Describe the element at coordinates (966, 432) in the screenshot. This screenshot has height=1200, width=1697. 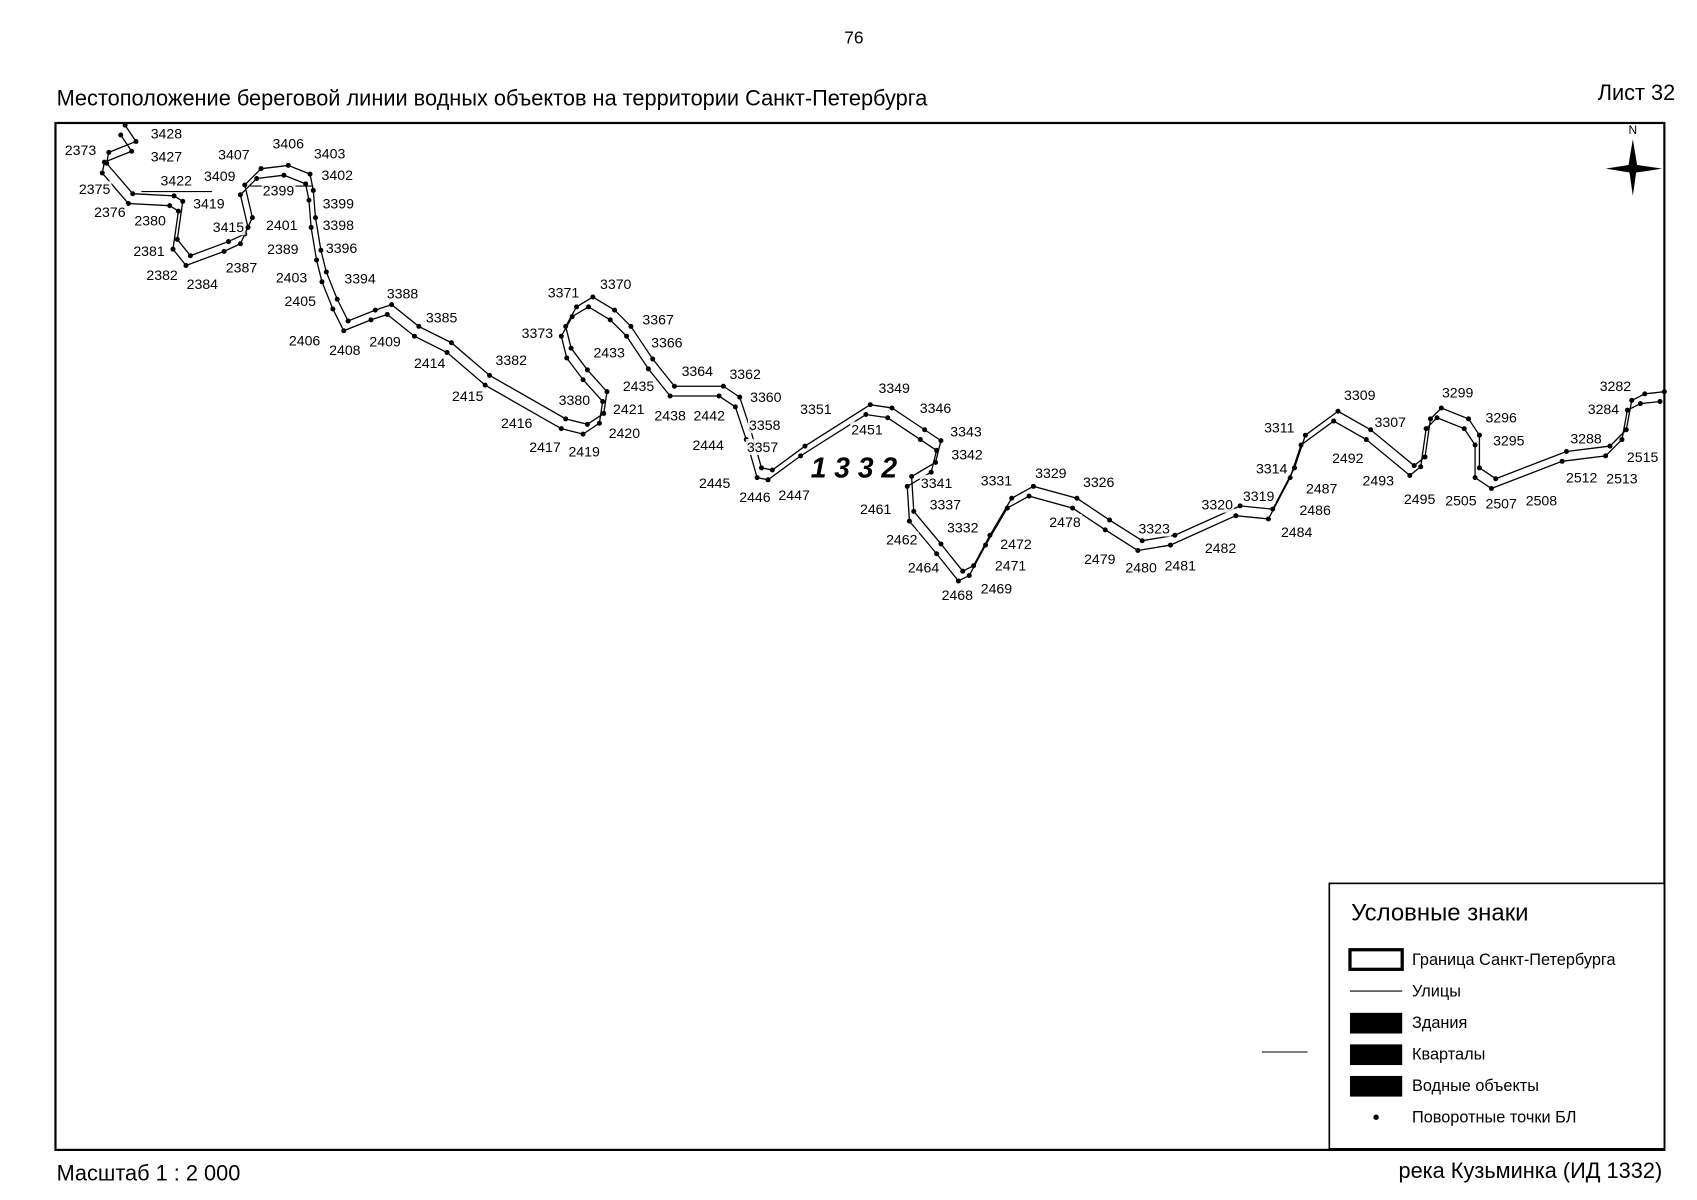
I see `point-label: 3343` at that location.